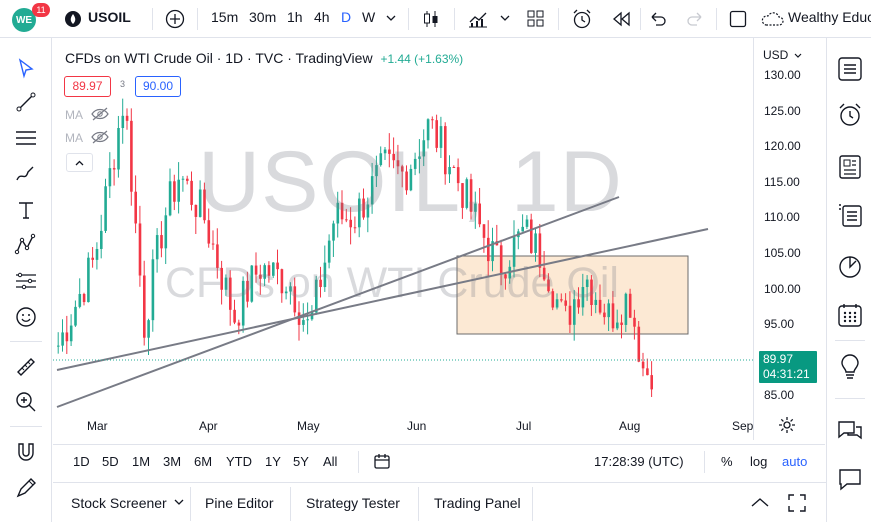 This screenshot has height=522, width=871. Describe the element at coordinates (26, 402) in the screenshot. I see `zoom-in-icon` at that location.